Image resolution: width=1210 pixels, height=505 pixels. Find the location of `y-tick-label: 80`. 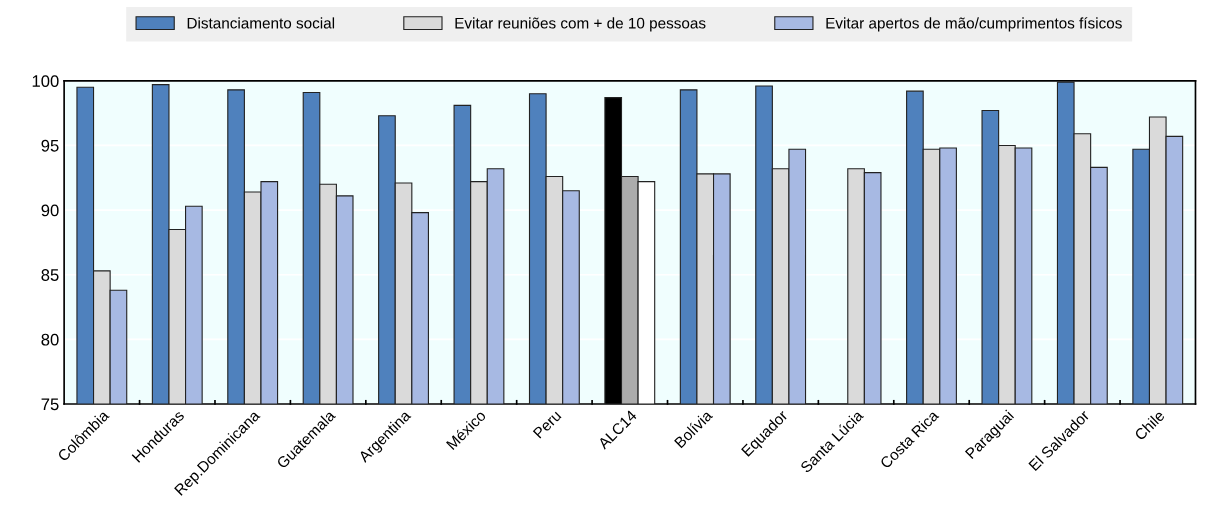

y-tick-label: 80 is located at coordinates (50, 339).